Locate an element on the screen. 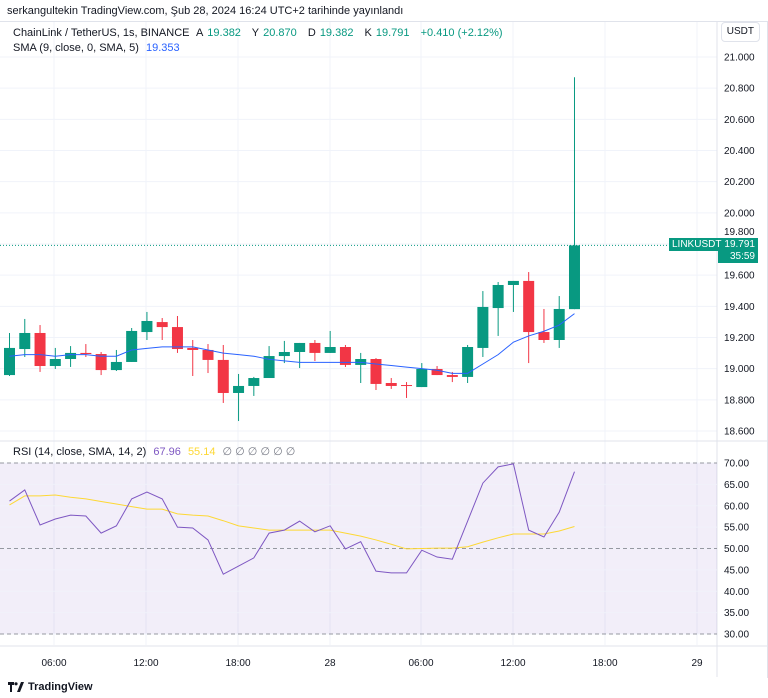 Image resolution: width=768 pixels, height=698 pixels. rsi-sma-value: 55.14 is located at coordinates (201, 452).